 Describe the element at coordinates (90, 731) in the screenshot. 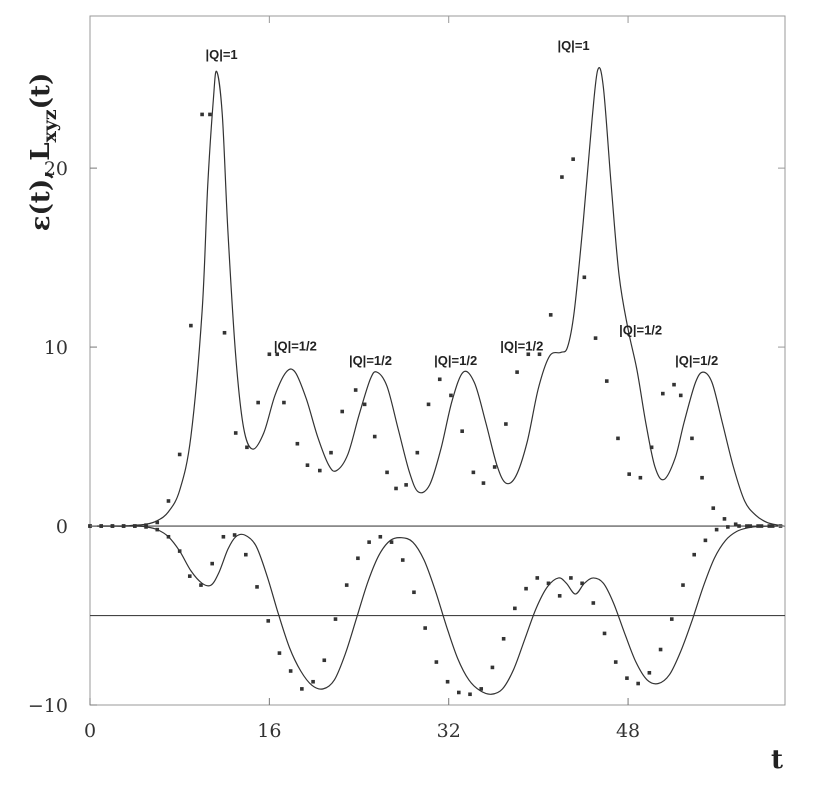

I see `x-tick-label: 0` at that location.